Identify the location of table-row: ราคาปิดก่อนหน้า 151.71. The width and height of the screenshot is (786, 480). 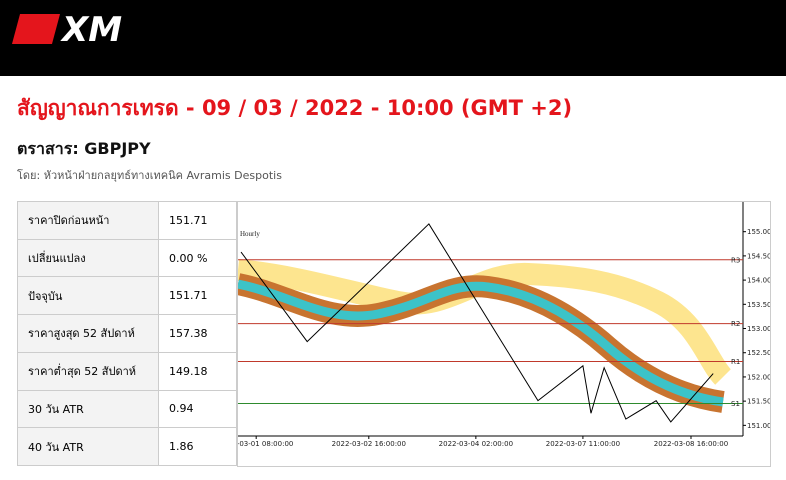
(127, 220).